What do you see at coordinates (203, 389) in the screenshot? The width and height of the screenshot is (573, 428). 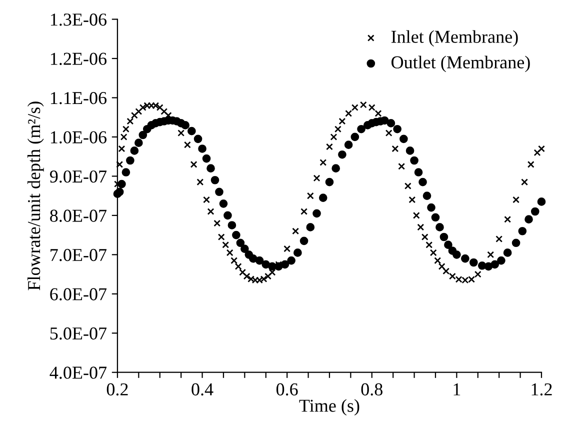 I see `x-tick-label: 0.4` at bounding box center [203, 389].